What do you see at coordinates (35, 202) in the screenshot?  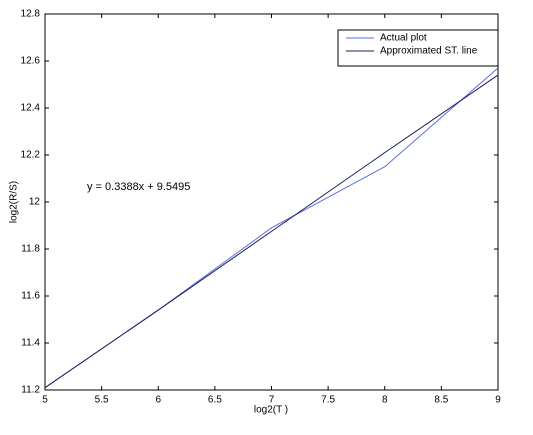 I see `y-tick-label: 12` at bounding box center [35, 202].